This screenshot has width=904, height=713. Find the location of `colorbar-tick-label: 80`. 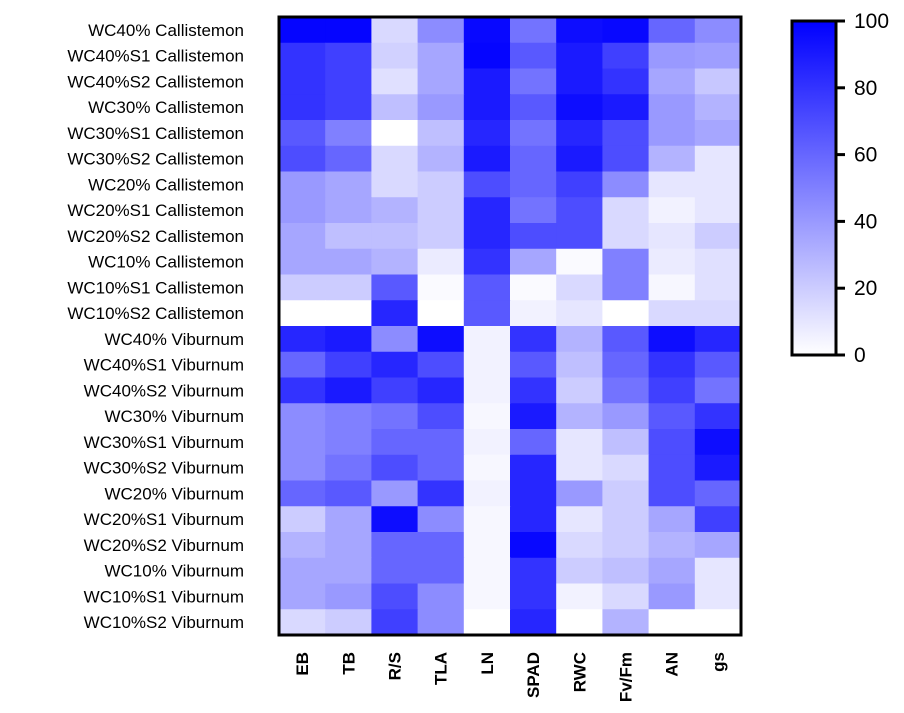

colorbar-tick-label: 80 is located at coordinates (865, 88).